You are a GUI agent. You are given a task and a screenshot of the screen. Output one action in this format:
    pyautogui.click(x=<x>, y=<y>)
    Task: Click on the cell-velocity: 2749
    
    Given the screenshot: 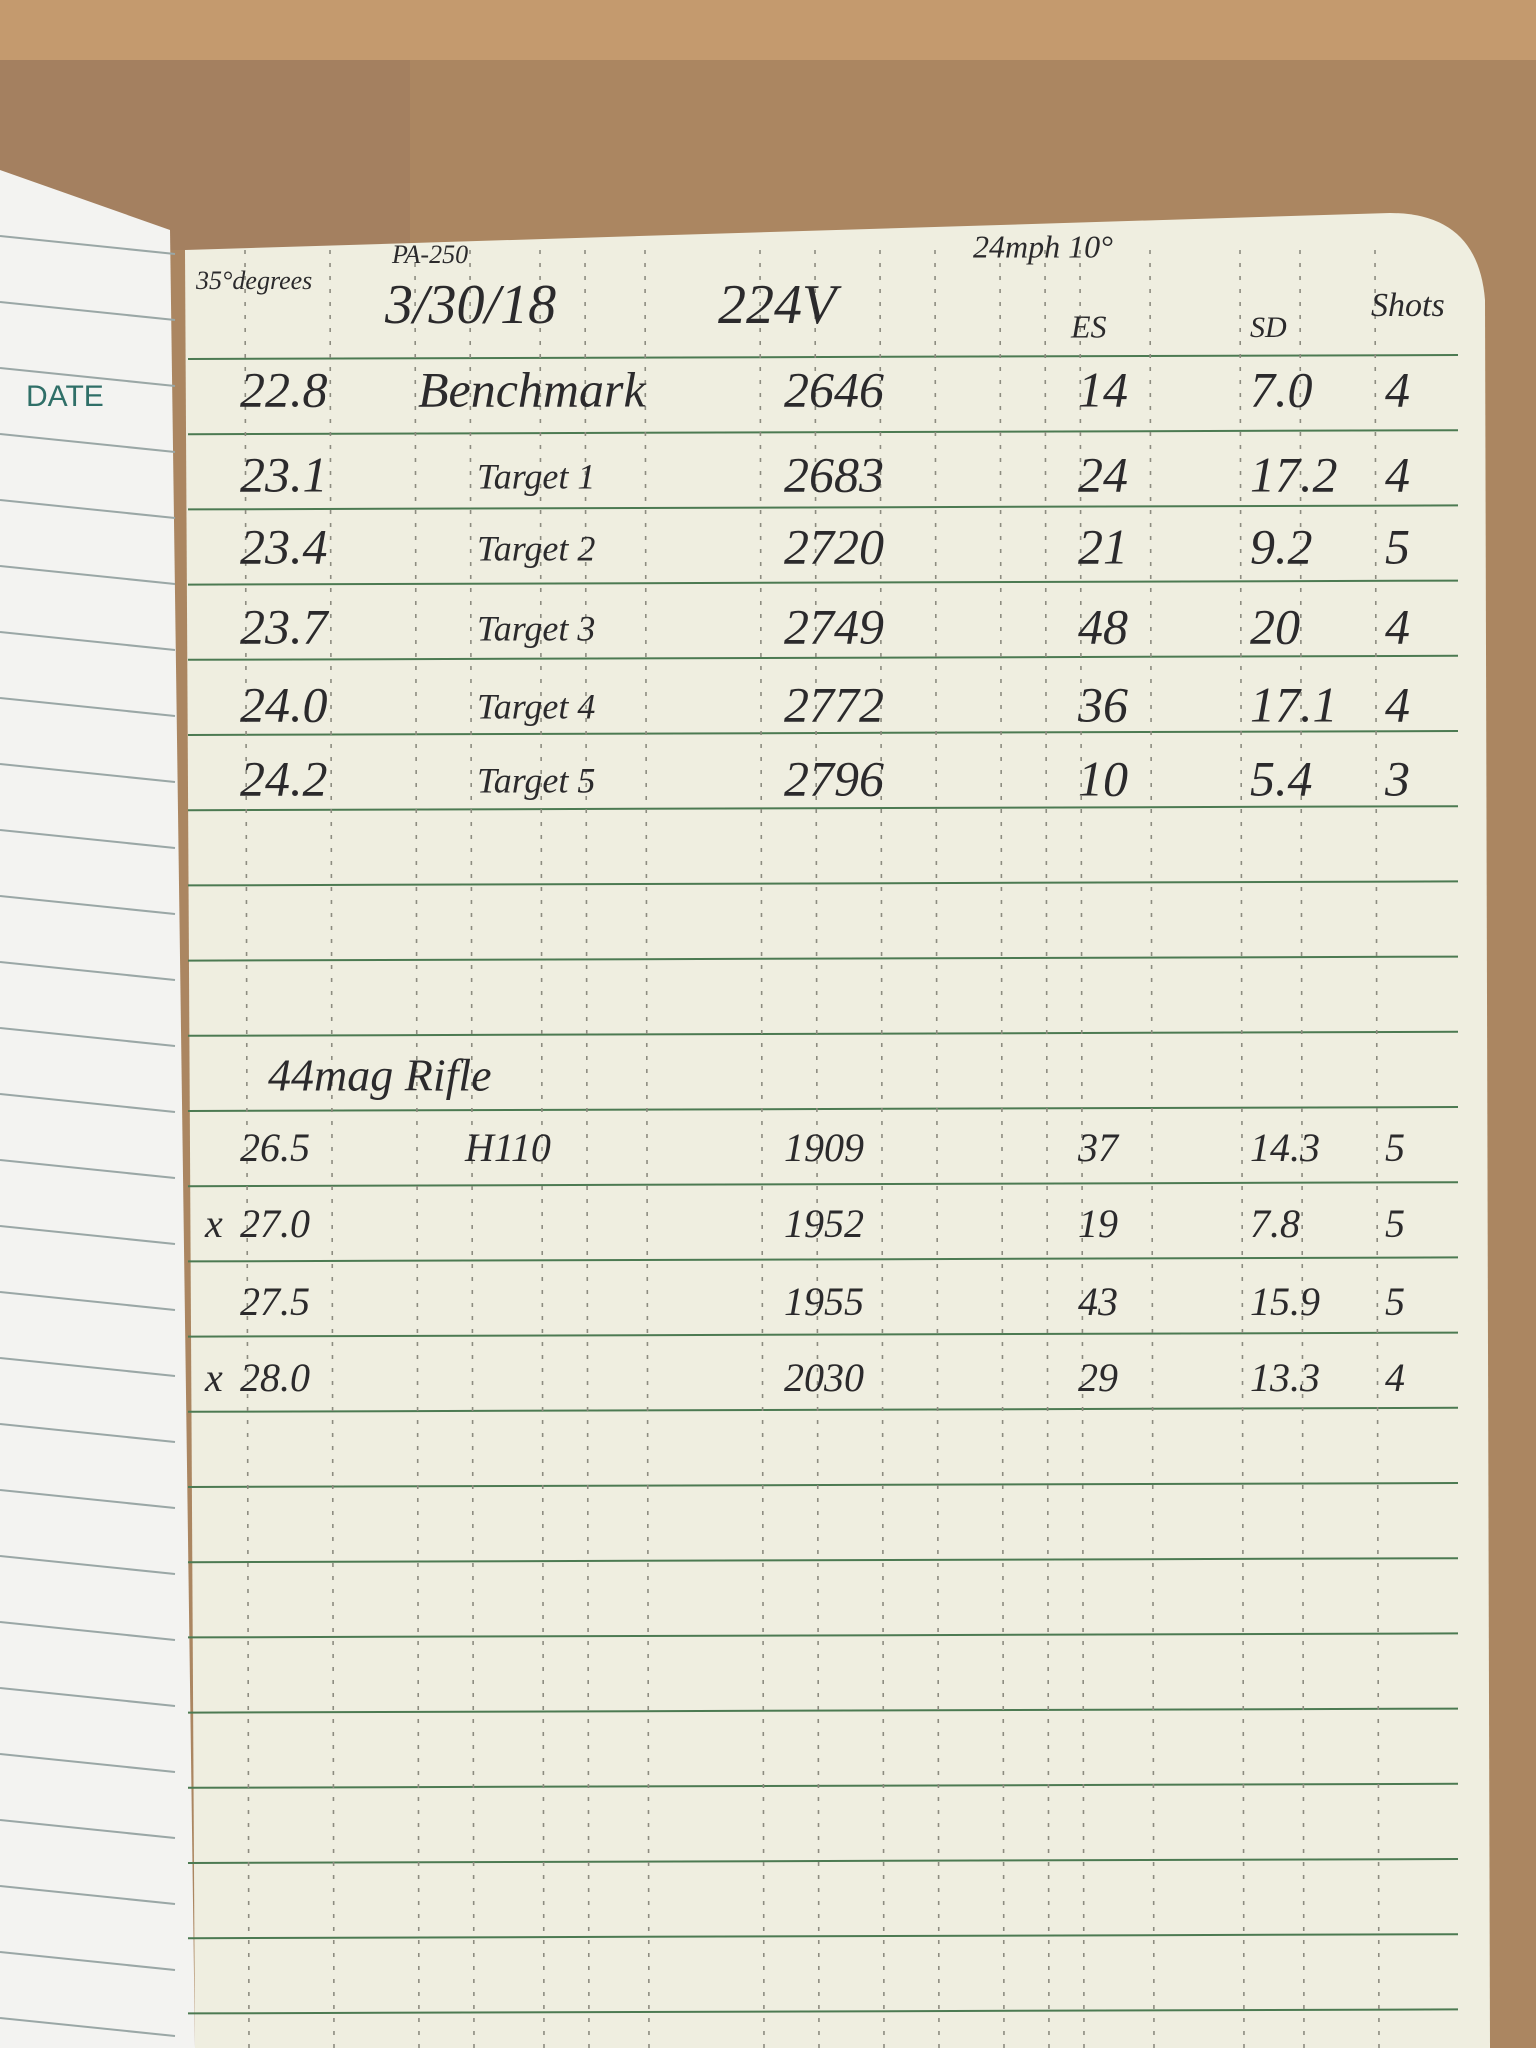 What is the action you would take?
    pyautogui.click(x=834, y=626)
    